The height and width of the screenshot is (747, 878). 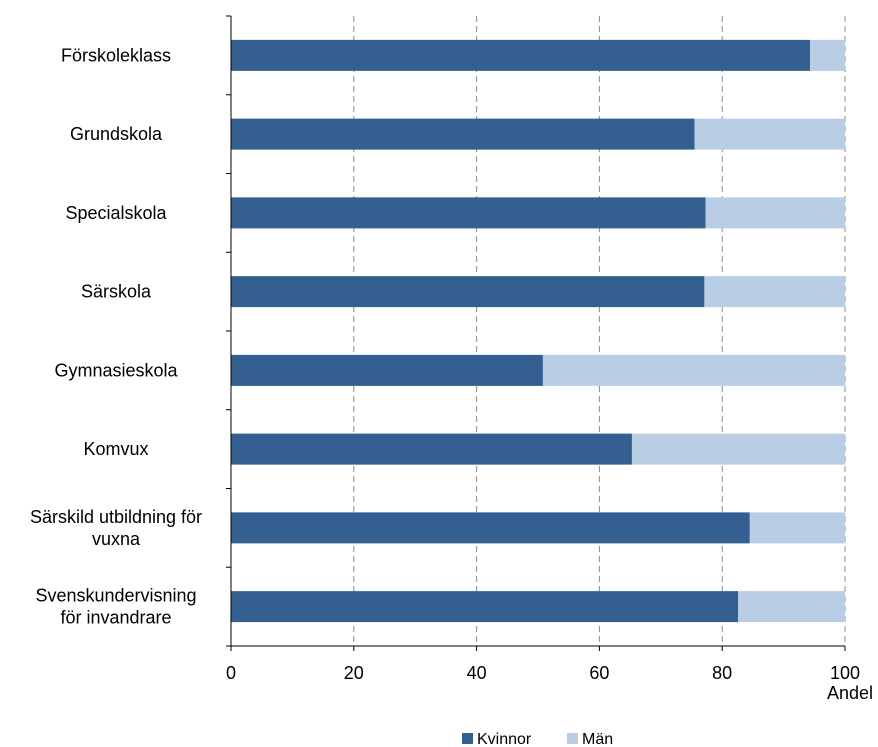 What do you see at coordinates (599, 673) in the screenshot?
I see `x-tick-label-60: 60` at bounding box center [599, 673].